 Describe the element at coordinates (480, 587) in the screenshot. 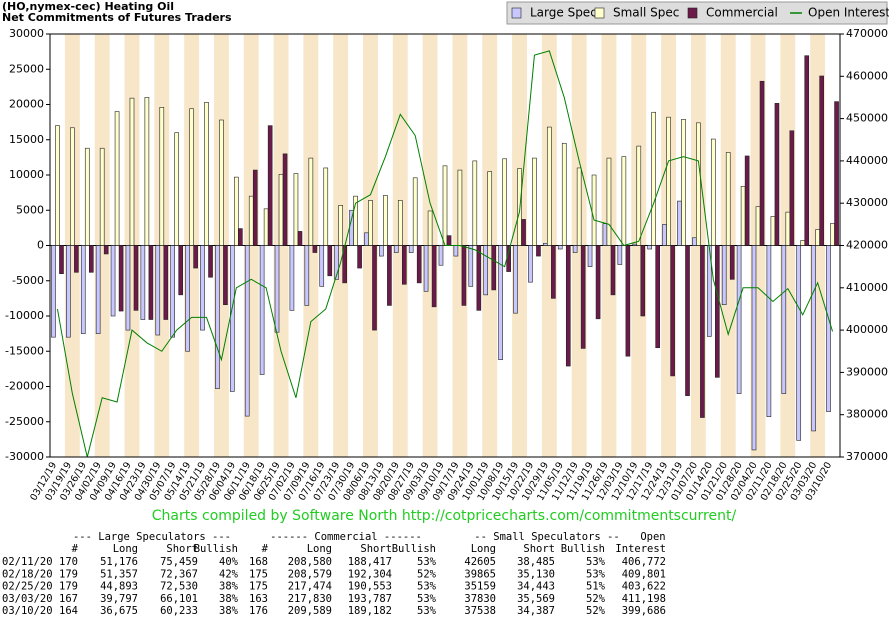

I see `table-cell: 35159` at that location.